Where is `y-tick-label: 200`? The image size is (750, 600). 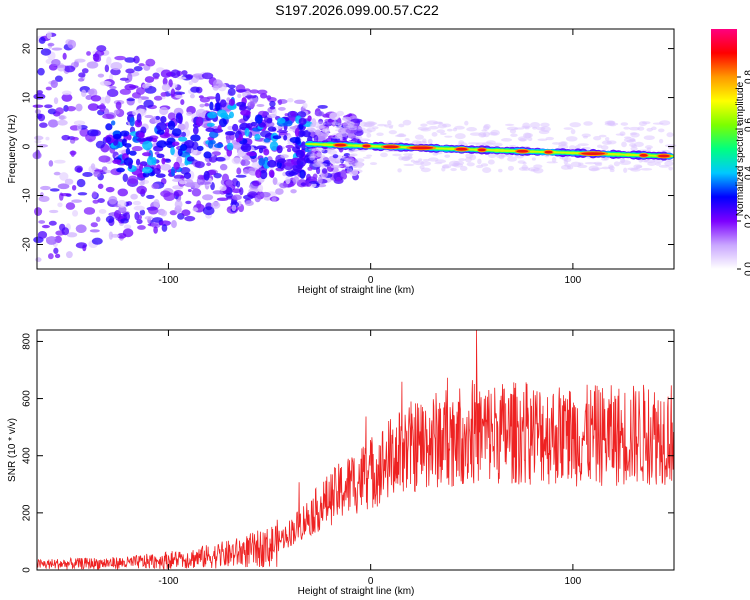 y-tick-label: 200 is located at coordinates (27, 512).